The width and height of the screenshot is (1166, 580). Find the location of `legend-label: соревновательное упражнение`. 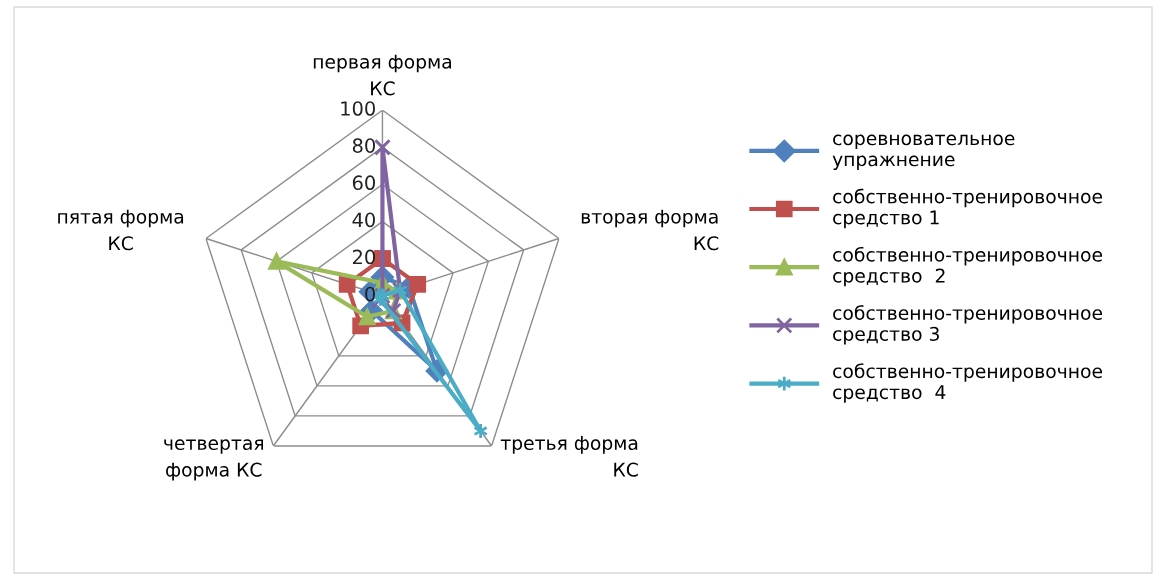

legend-label: соревновательное упражнение is located at coordinates (923, 152).